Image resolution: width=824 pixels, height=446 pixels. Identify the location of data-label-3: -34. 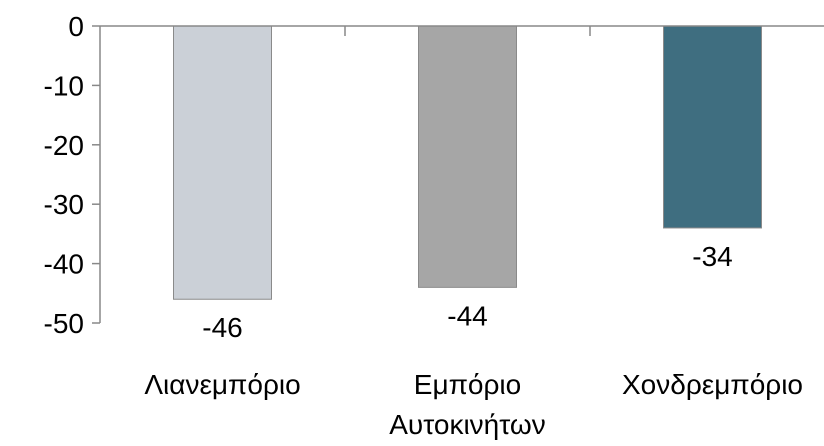
(712, 256).